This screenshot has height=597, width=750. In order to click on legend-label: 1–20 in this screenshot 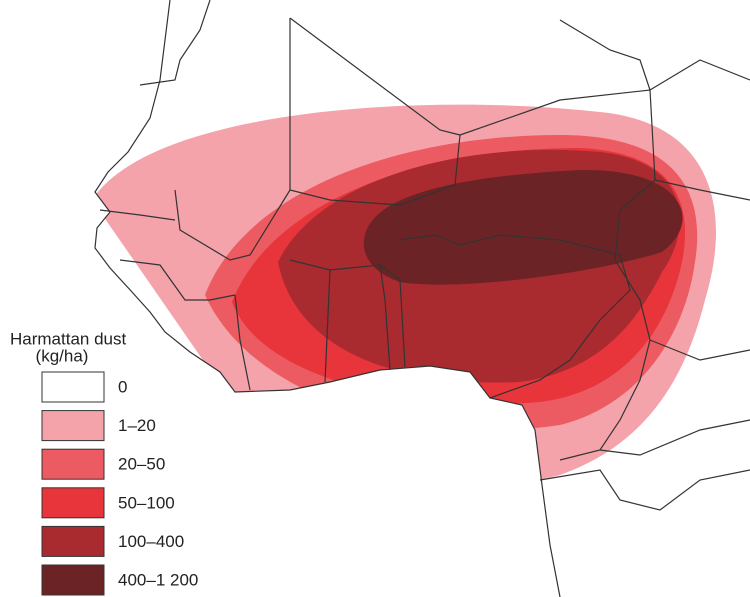, I will do `click(137, 425)`.